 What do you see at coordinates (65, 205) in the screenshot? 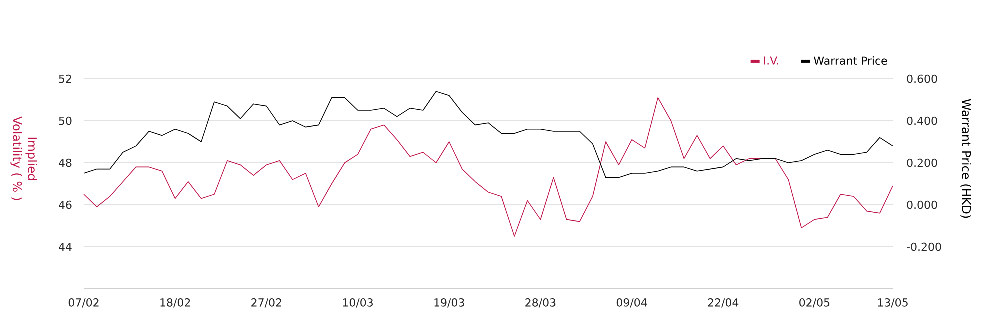
I see `y-tick-label: 46` at bounding box center [65, 205].